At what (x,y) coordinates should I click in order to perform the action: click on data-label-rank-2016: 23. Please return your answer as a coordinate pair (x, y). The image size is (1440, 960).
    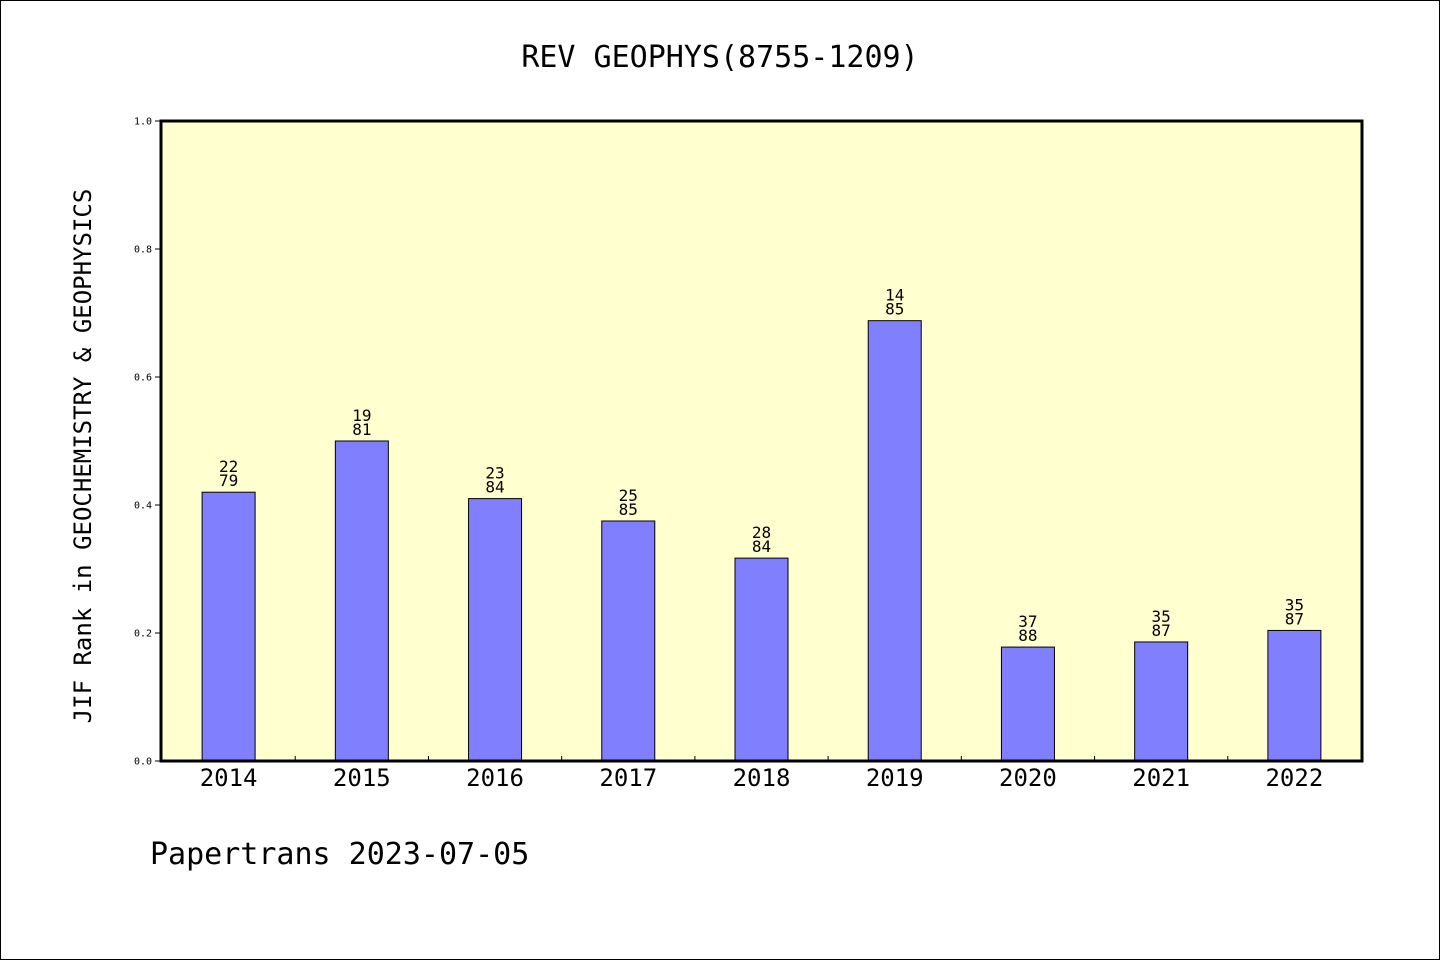
    Looking at the image, I should click on (494, 473).